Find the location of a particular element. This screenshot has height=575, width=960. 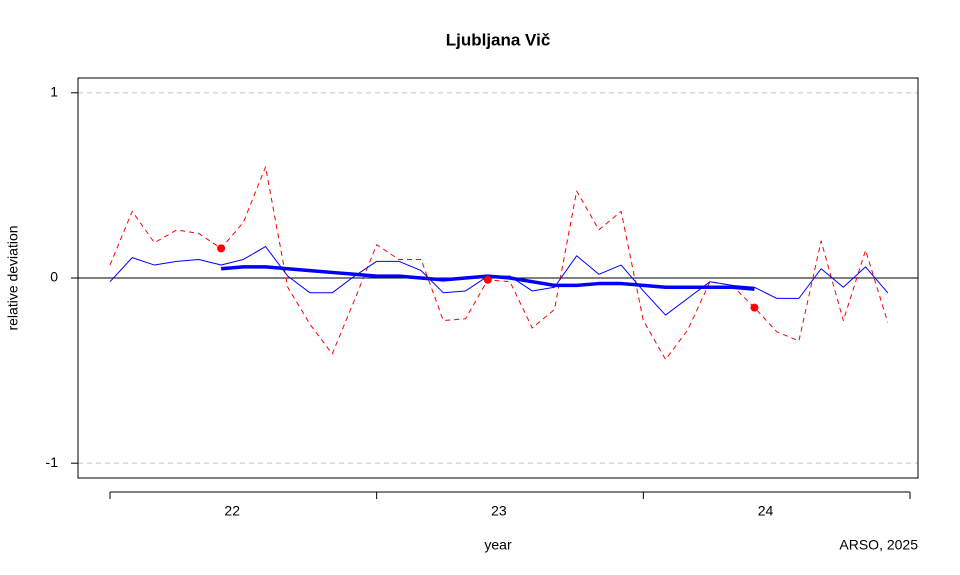

x-tick-label: 22 is located at coordinates (232, 511).